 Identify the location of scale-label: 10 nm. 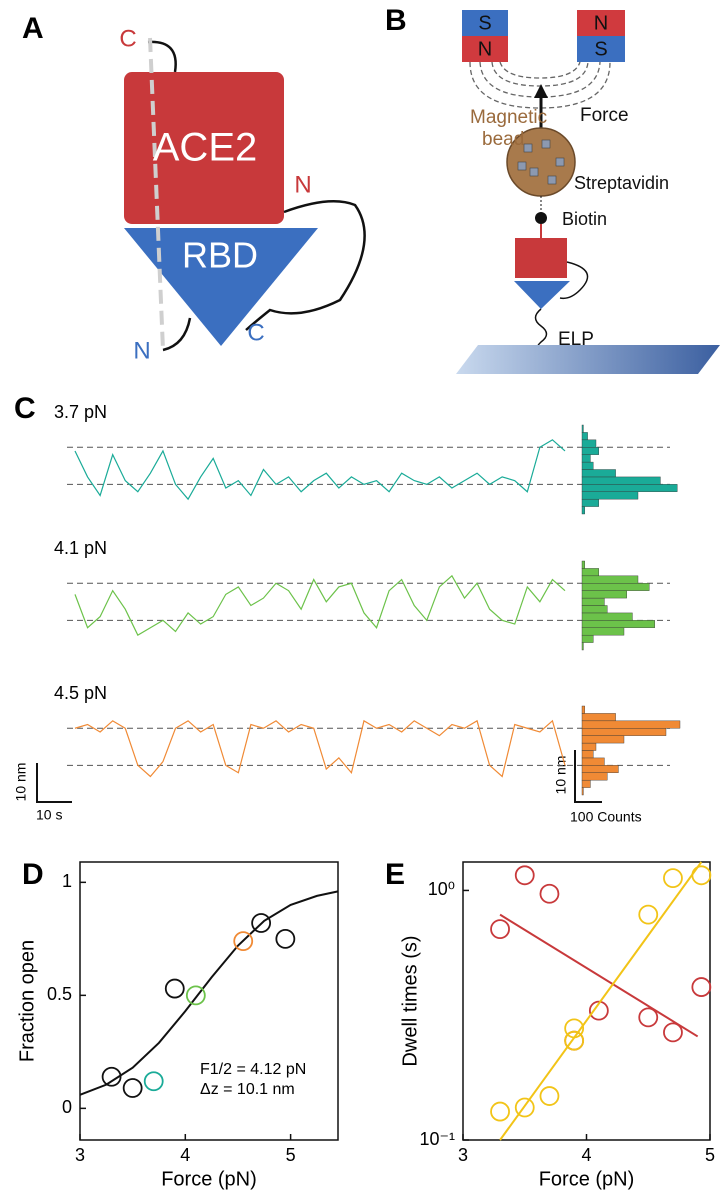
(21, 782).